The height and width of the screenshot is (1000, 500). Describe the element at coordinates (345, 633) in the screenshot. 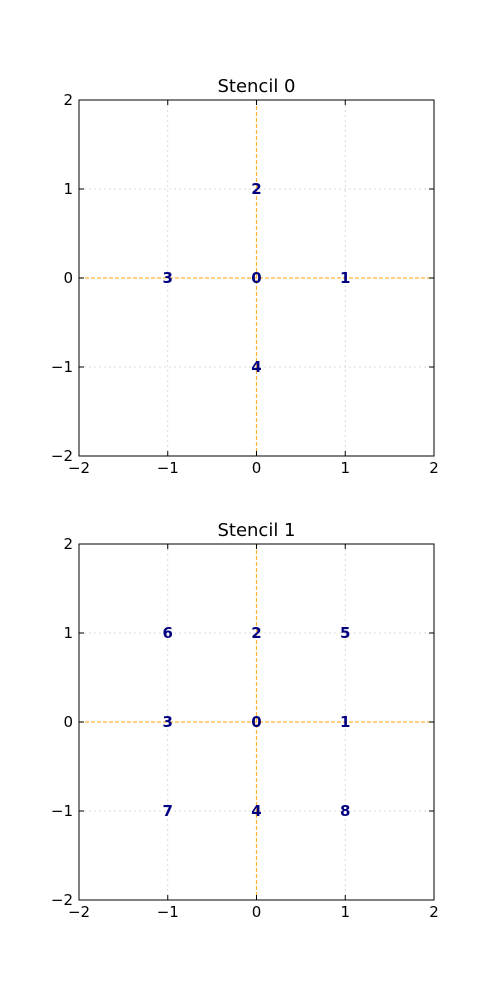

I see `stencil-point-label: 5` at that location.